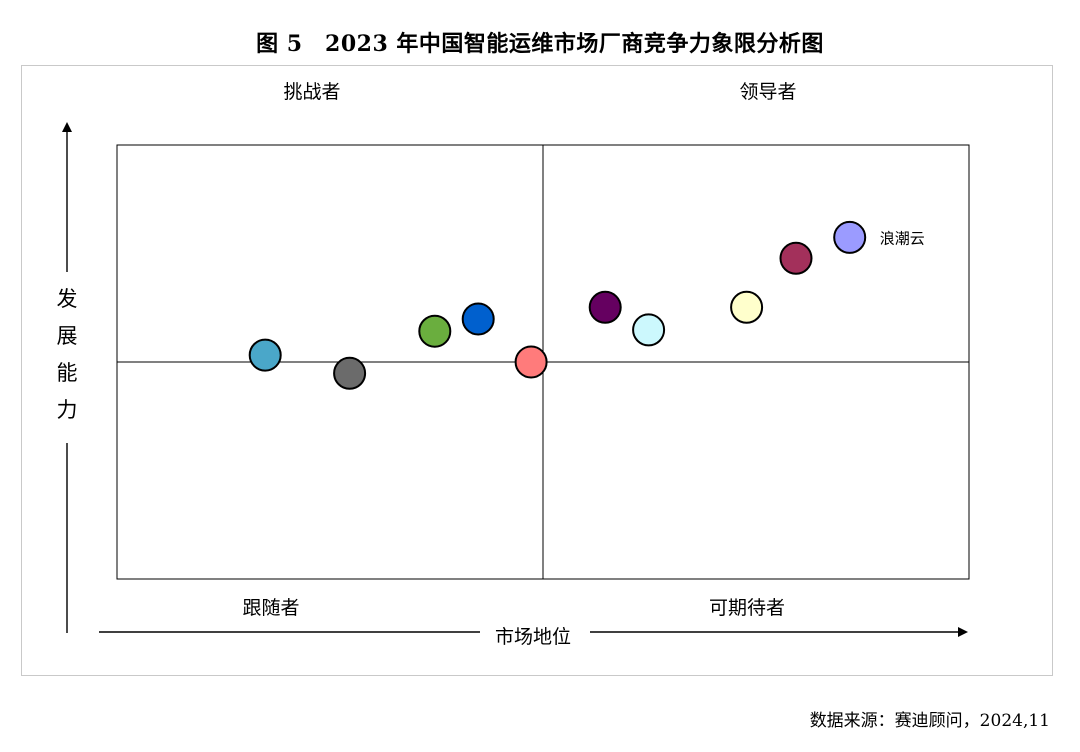  What do you see at coordinates (902, 238) in the screenshot?
I see `vendor-point-label: 浪潮云` at bounding box center [902, 238].